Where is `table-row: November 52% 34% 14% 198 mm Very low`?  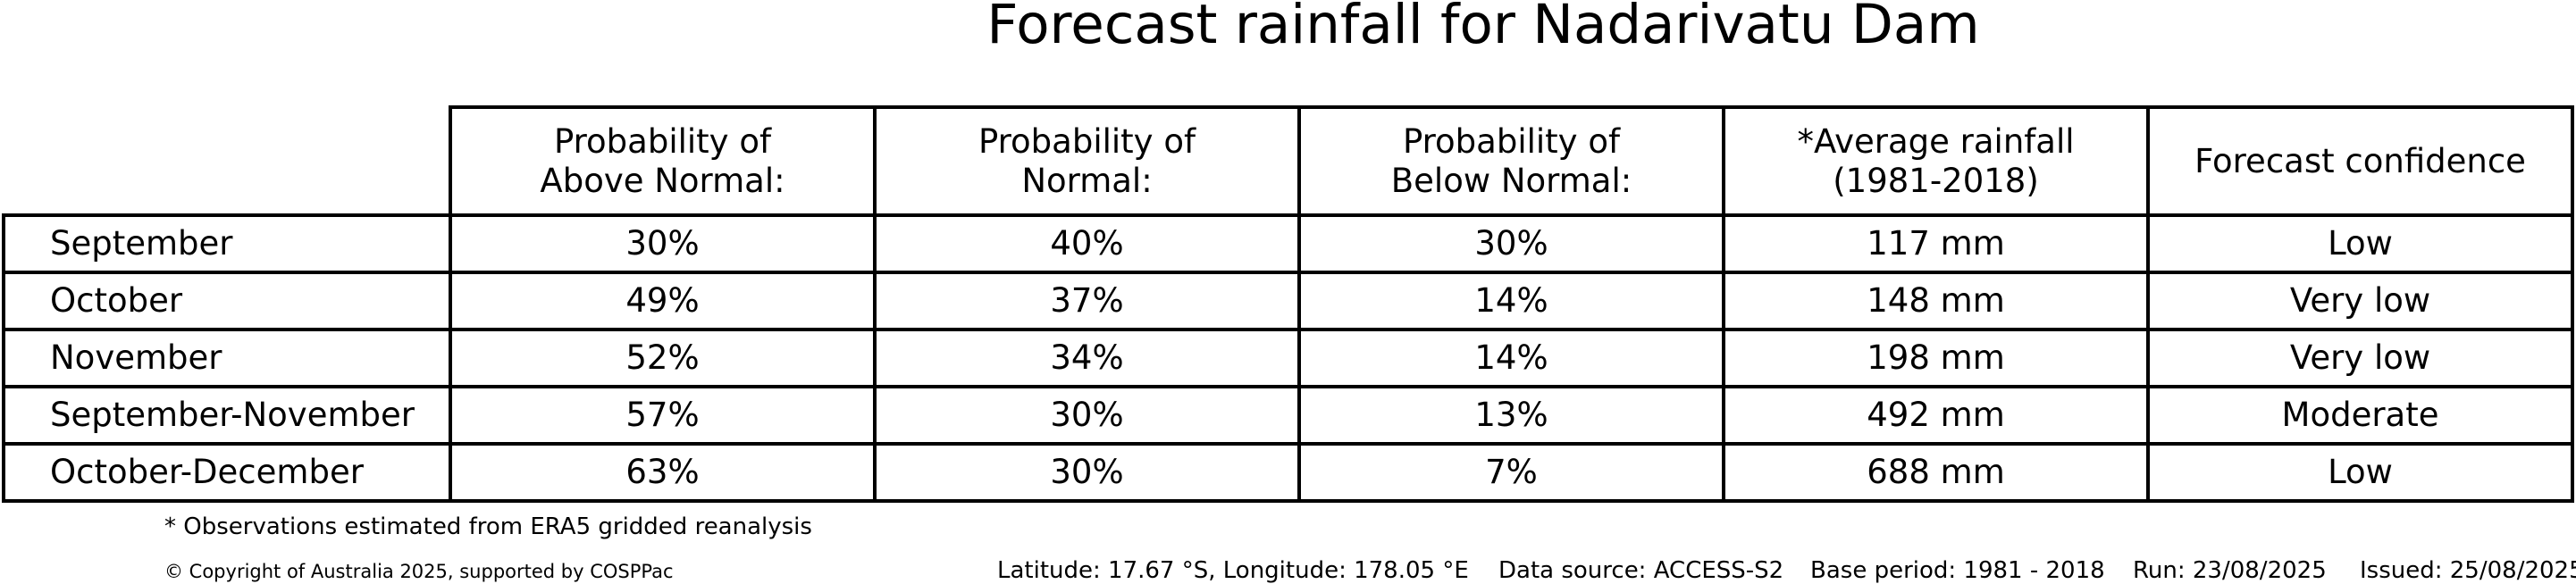 table-row: November 52% 34% 14% 198 mm Very low is located at coordinates (1288, 358).